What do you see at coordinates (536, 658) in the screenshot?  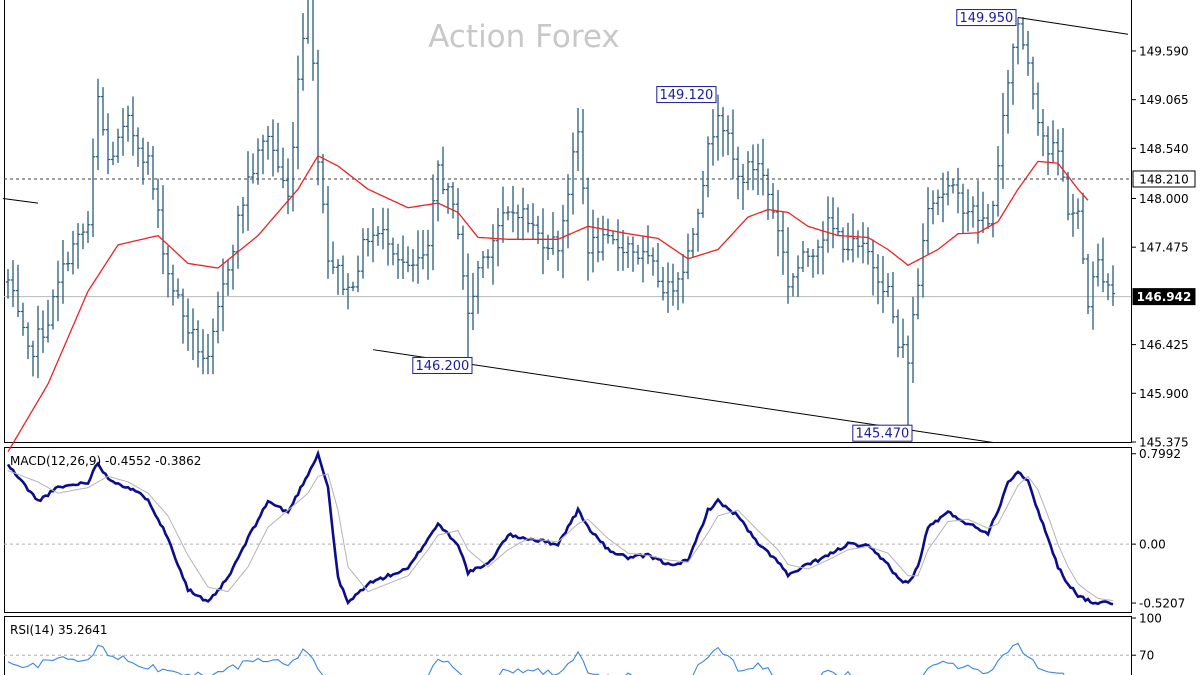 I see `rsi-line` at bounding box center [536, 658].